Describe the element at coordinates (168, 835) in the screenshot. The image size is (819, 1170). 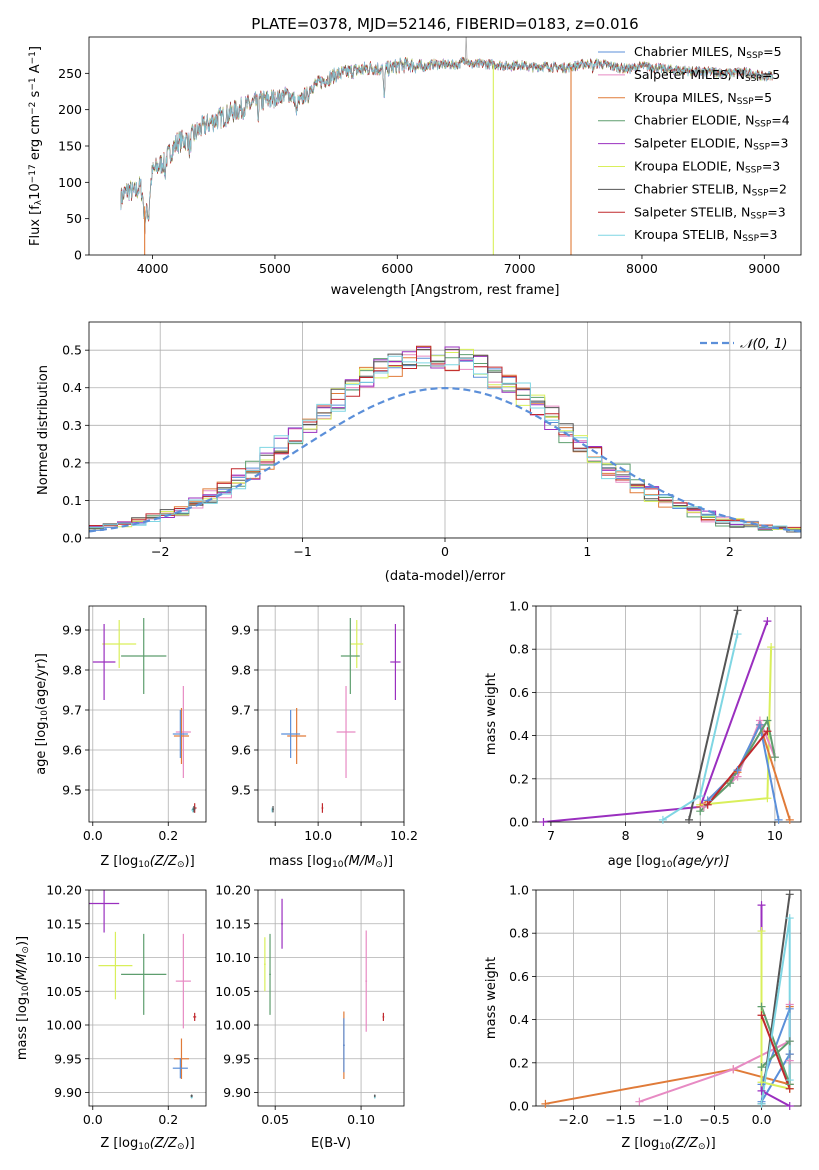
I see `x-tick-label: 0.2` at that location.